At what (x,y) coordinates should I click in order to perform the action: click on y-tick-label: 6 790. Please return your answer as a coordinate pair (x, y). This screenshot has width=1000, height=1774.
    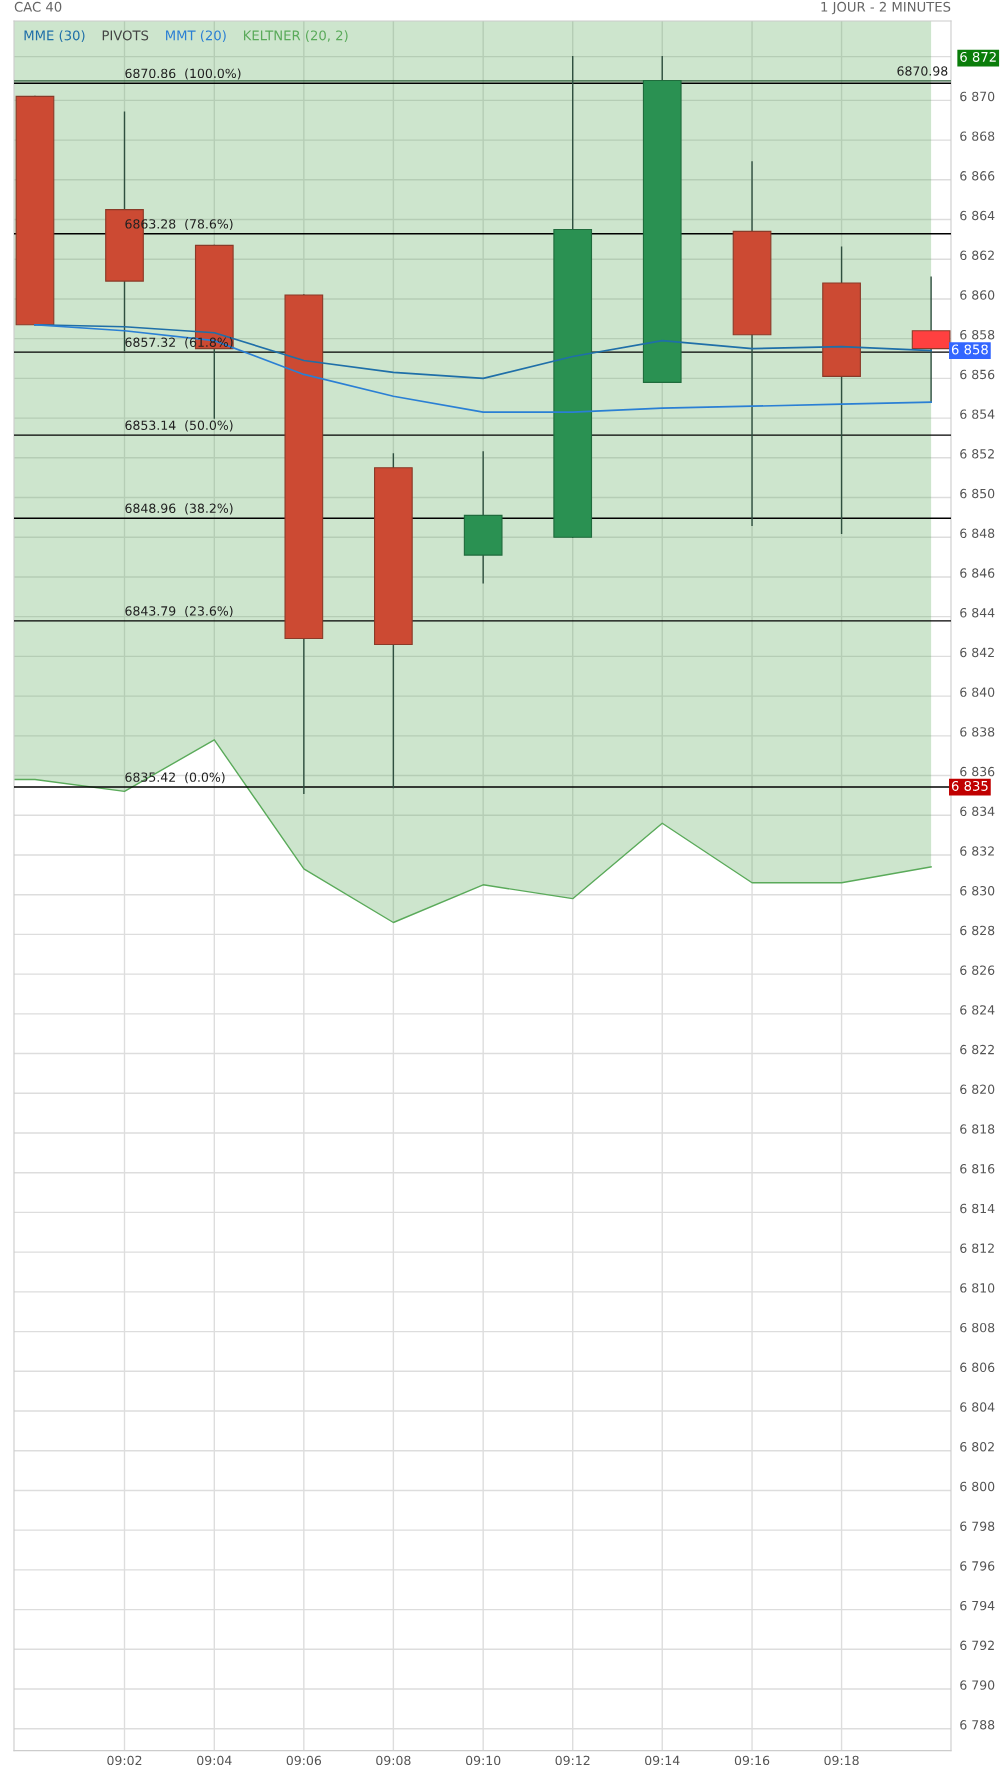
    Looking at the image, I should click on (977, 1685).